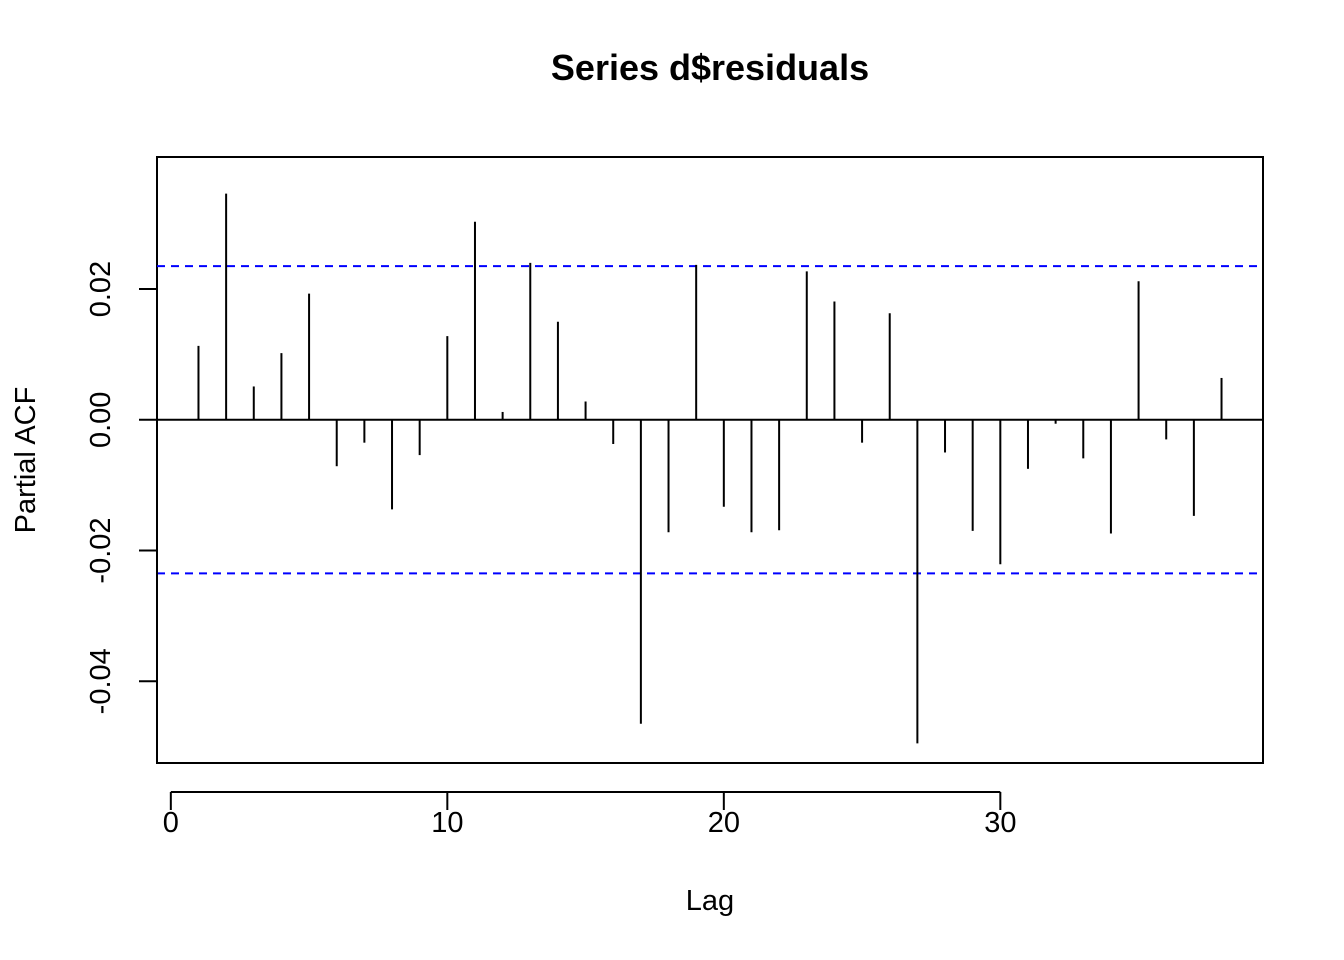  What do you see at coordinates (26, 460) in the screenshot?
I see `y-axis-label: Partial ACF` at bounding box center [26, 460].